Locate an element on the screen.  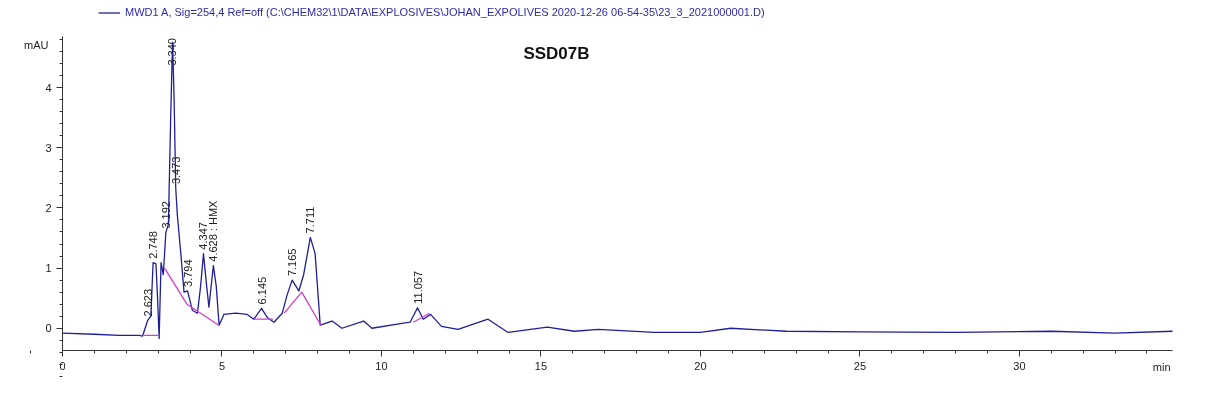
legend-label: MWD1 A, Sig=254,4 Ref=off (C:\CHEM32\1\DATA\EXPLOSIVES\JOHAN_EXPOLIVES 2020-12-26 06-54-35\23_3_2021000001.D) is located at coordinates (445, 12).